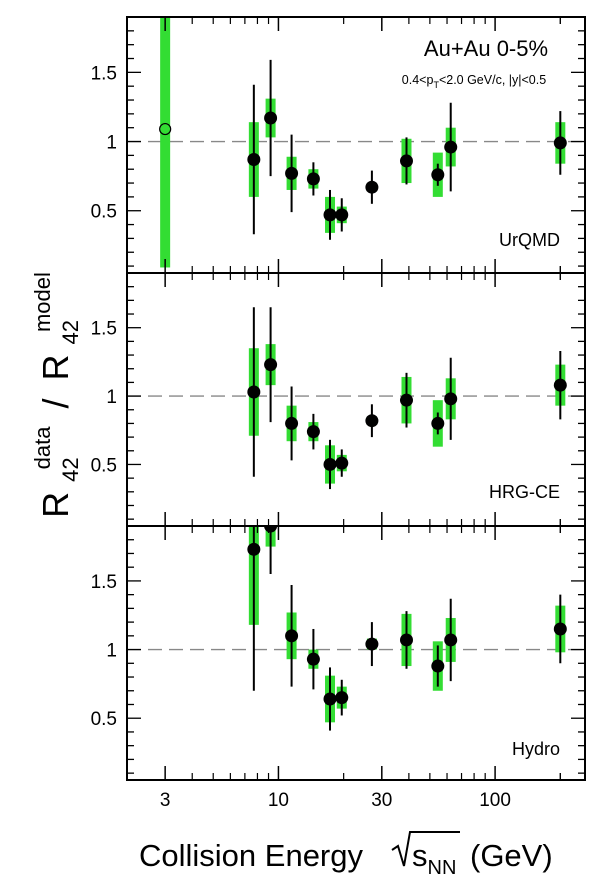 The width and height of the screenshot is (598, 891). What do you see at coordinates (55, 368) in the screenshot?
I see `y-label-r2: R` at bounding box center [55, 368].